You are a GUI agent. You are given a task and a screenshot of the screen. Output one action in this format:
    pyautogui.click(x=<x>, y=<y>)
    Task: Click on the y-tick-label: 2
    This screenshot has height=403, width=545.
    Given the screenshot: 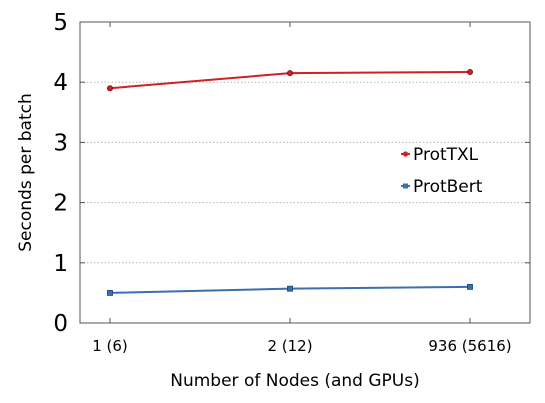 What is the action you would take?
    pyautogui.click(x=60, y=204)
    